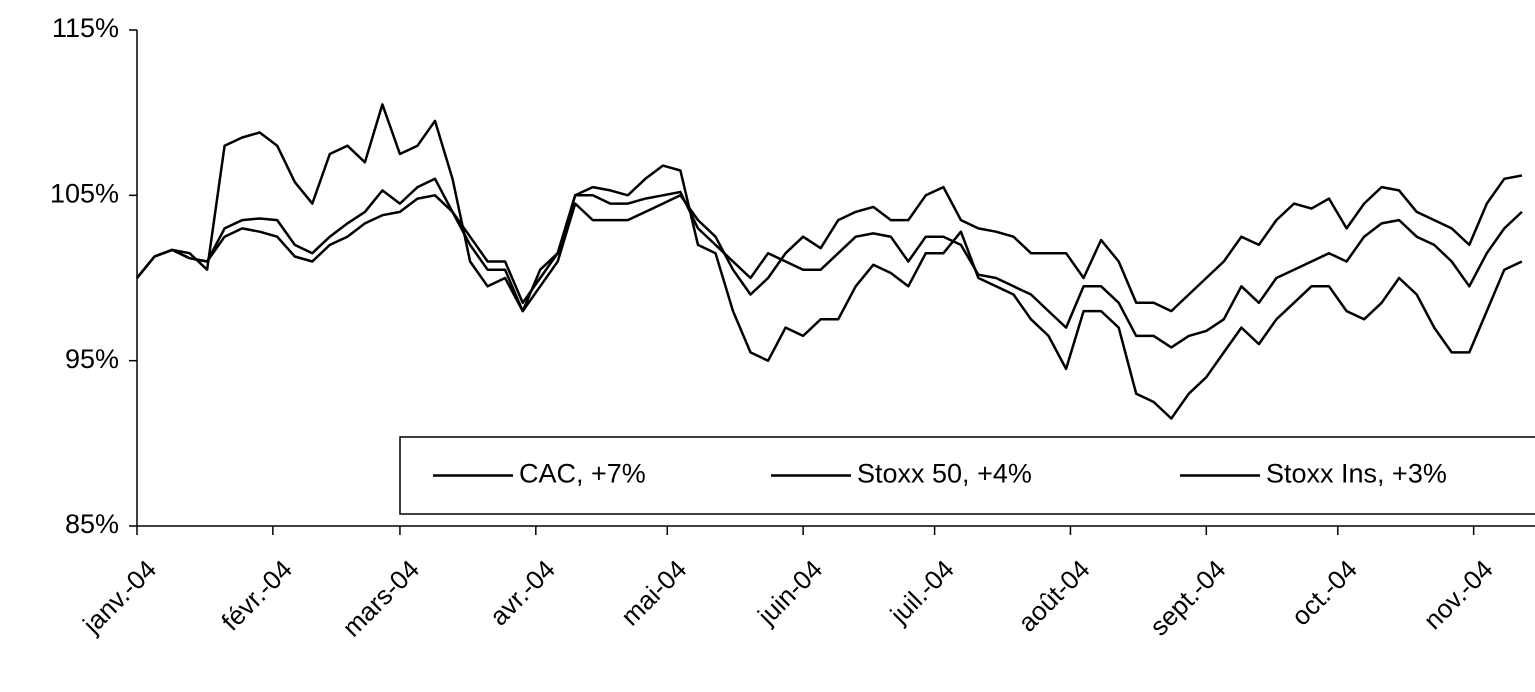 The image size is (1535, 692). Describe the element at coordinates (92, 359) in the screenshot. I see `y-tick-label: 95%` at that location.